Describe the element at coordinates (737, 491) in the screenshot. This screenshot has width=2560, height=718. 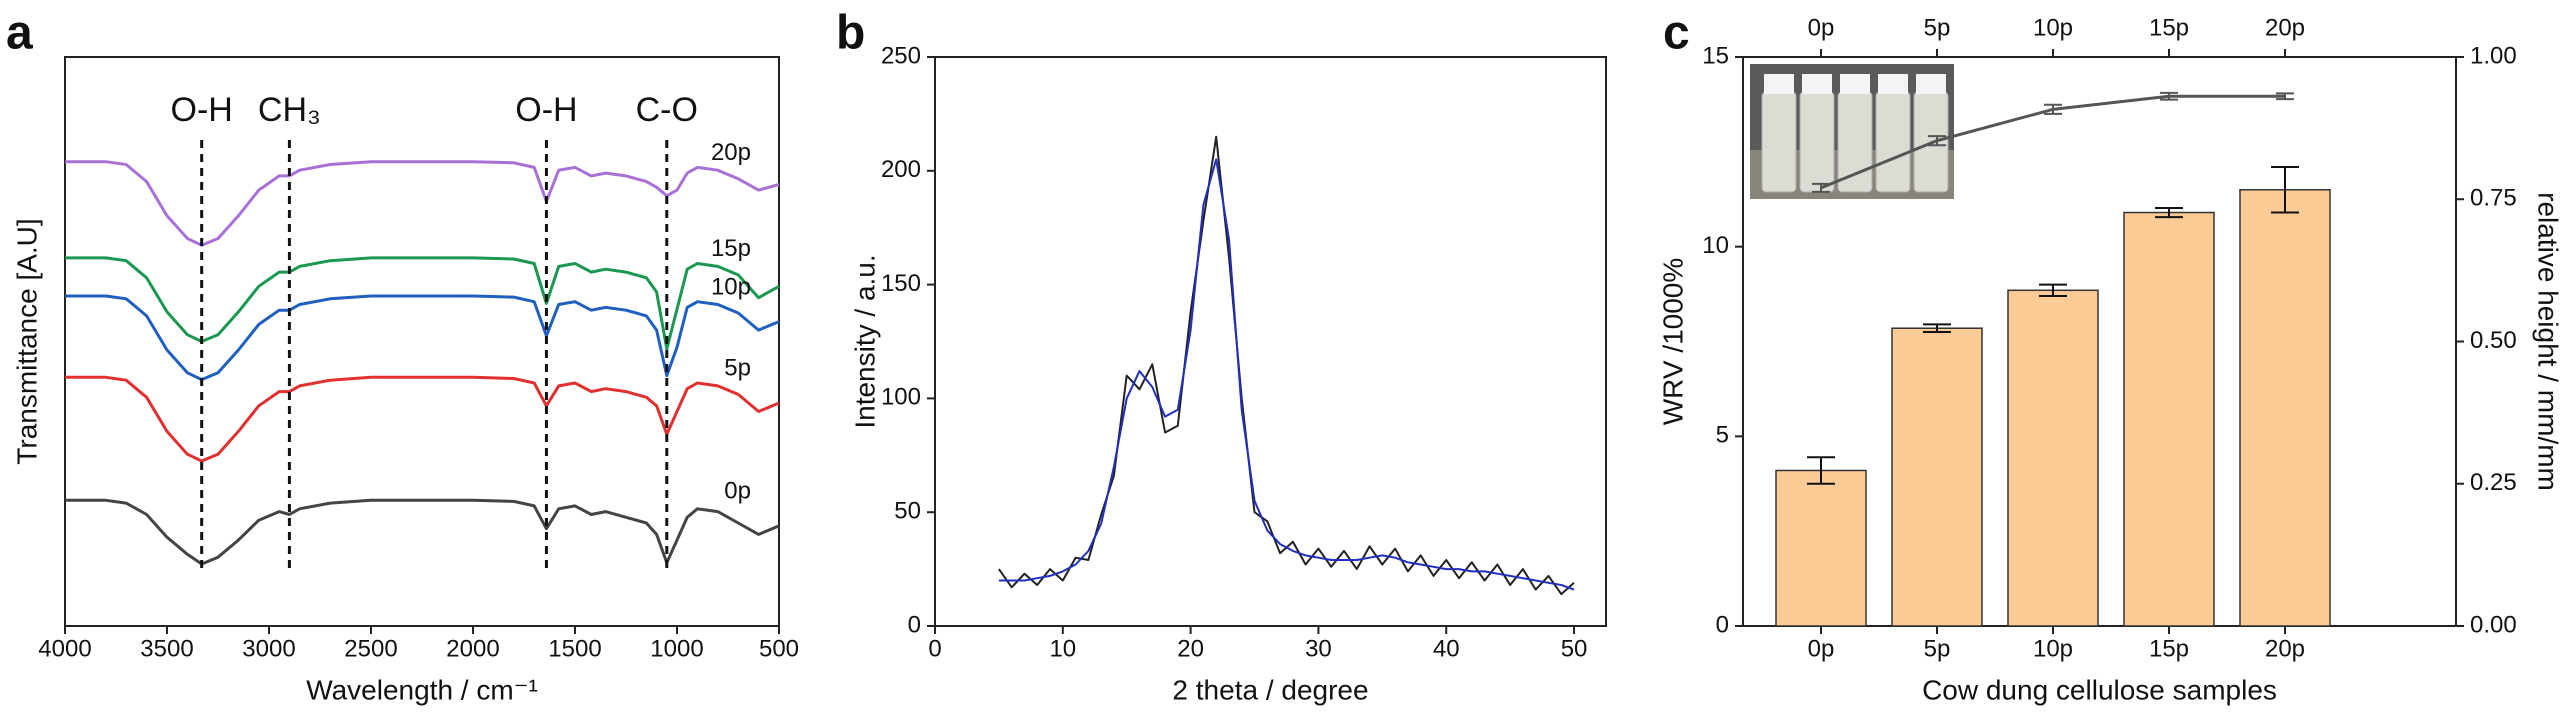
I see `series-label: 0p` at that location.